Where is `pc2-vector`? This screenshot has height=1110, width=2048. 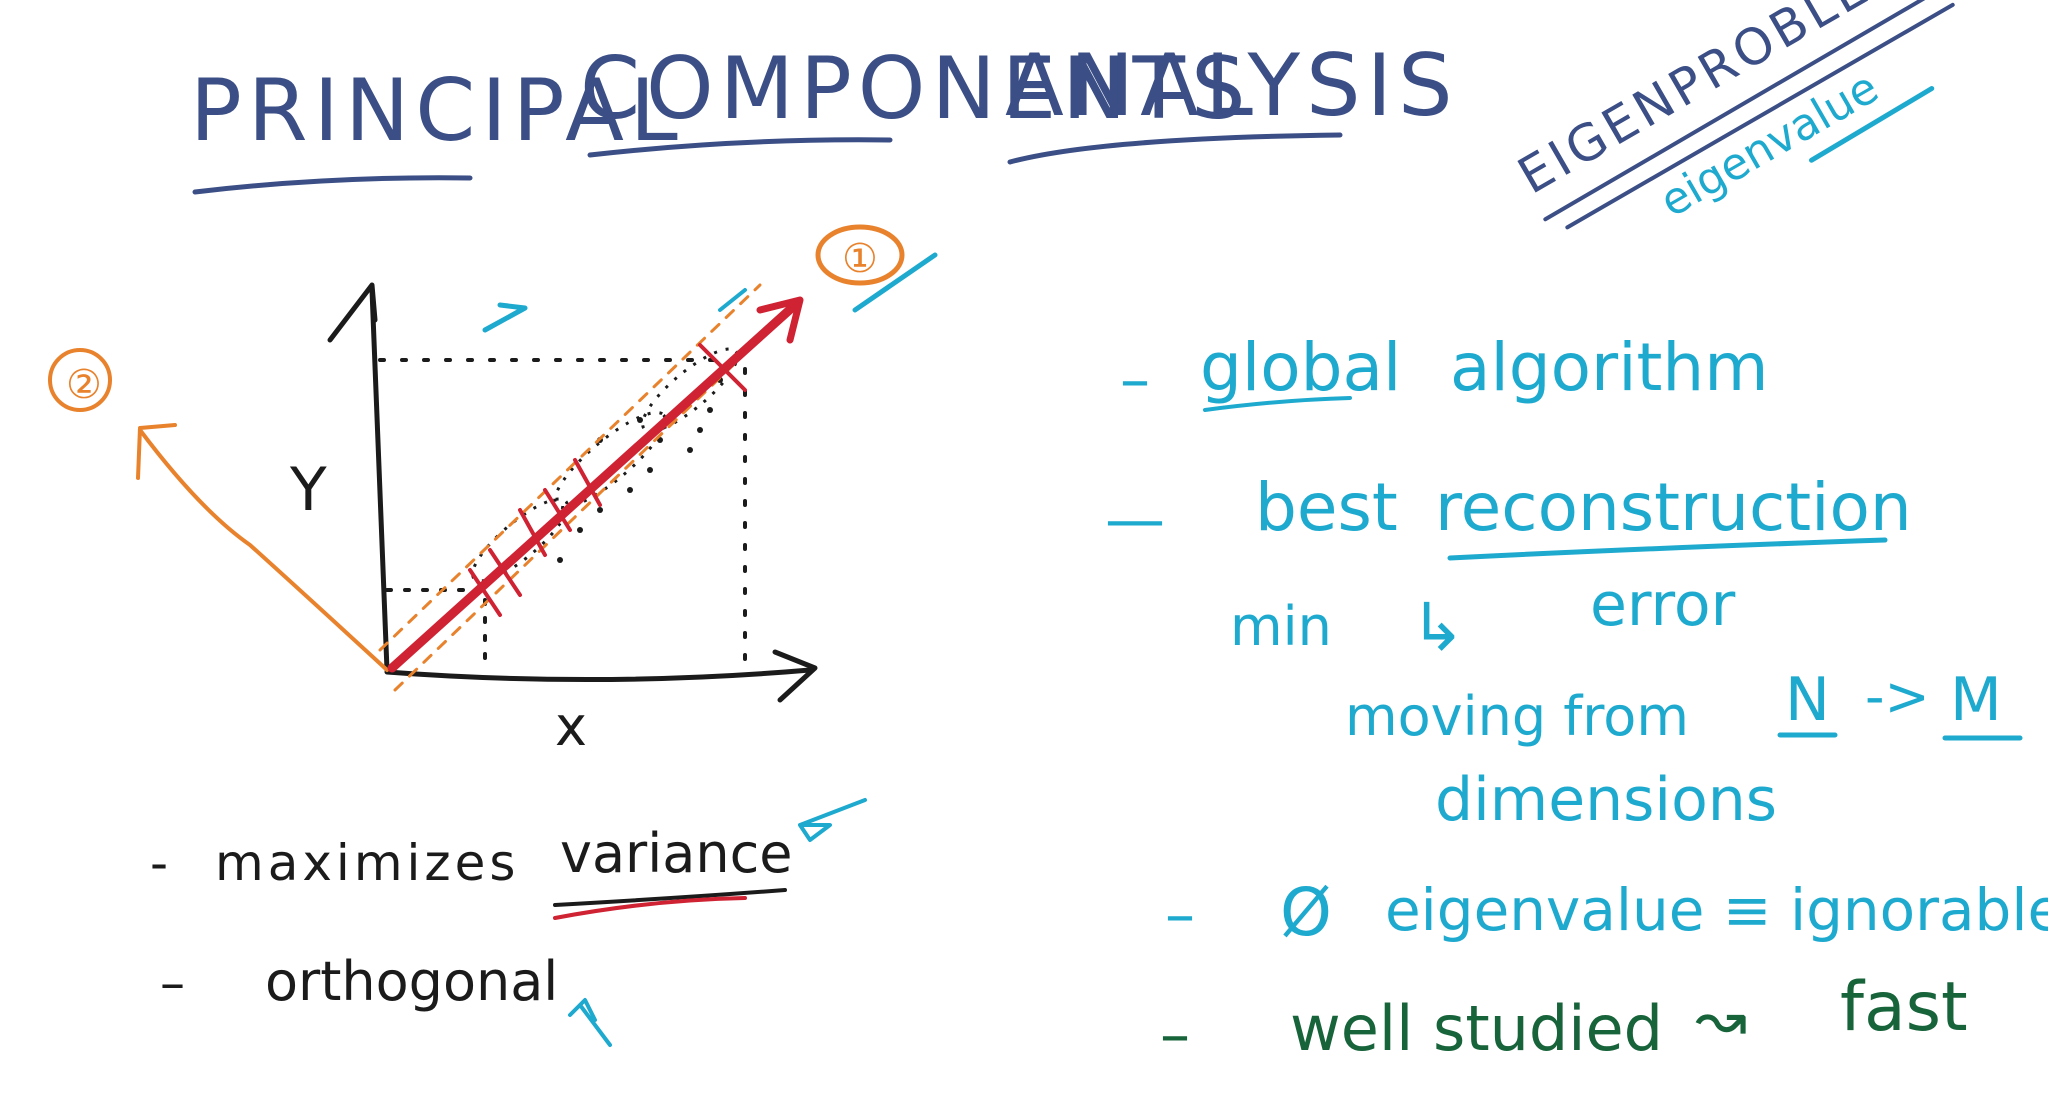
pc2-vector is located at coordinates (263, 550).